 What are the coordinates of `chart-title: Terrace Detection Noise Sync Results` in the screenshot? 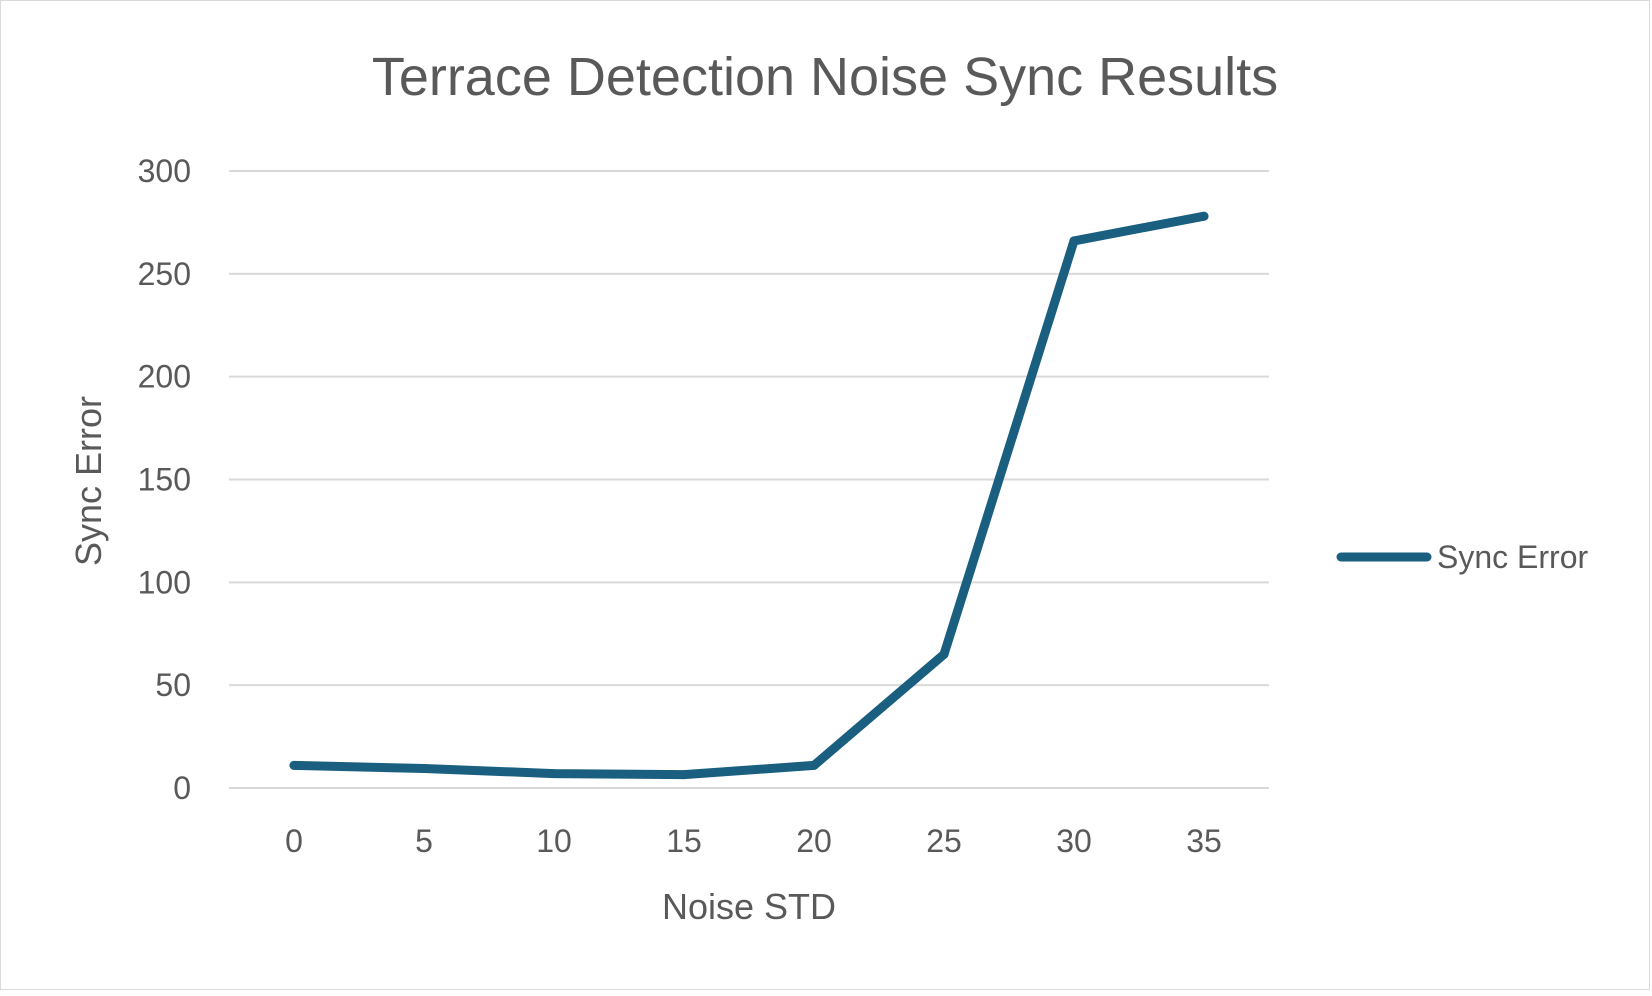 It's located at (825, 77).